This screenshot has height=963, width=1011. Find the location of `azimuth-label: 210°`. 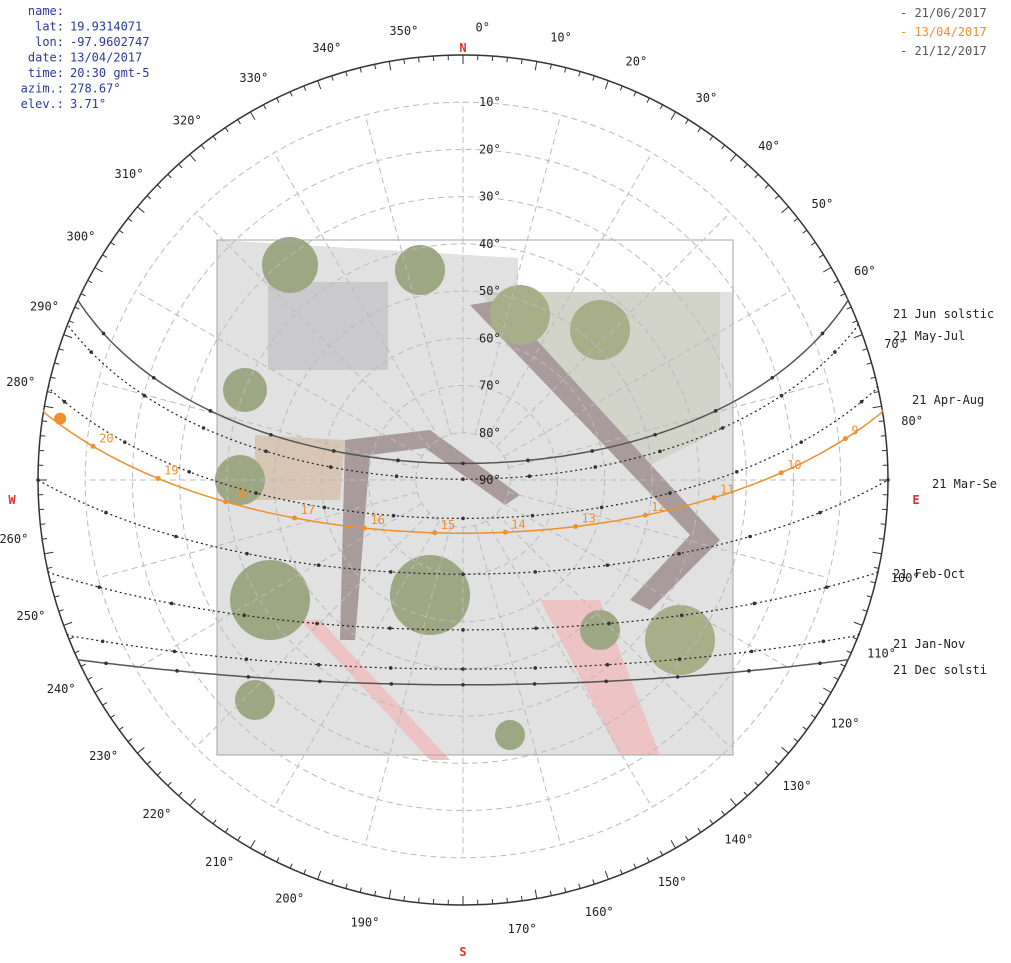

azimuth-label: 210° is located at coordinates (219, 862).